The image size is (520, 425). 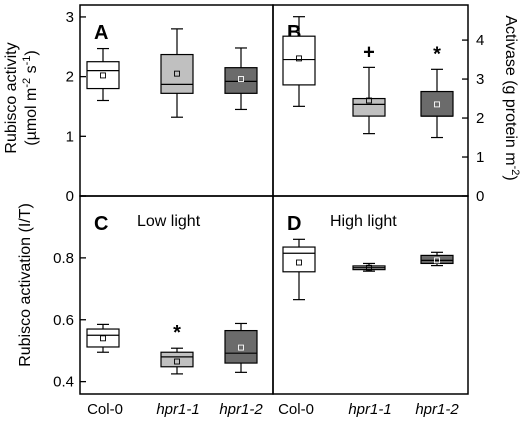 What do you see at coordinates (480, 40) in the screenshot?
I see `panel-b-ytick-label-4: 4` at bounding box center [480, 40].